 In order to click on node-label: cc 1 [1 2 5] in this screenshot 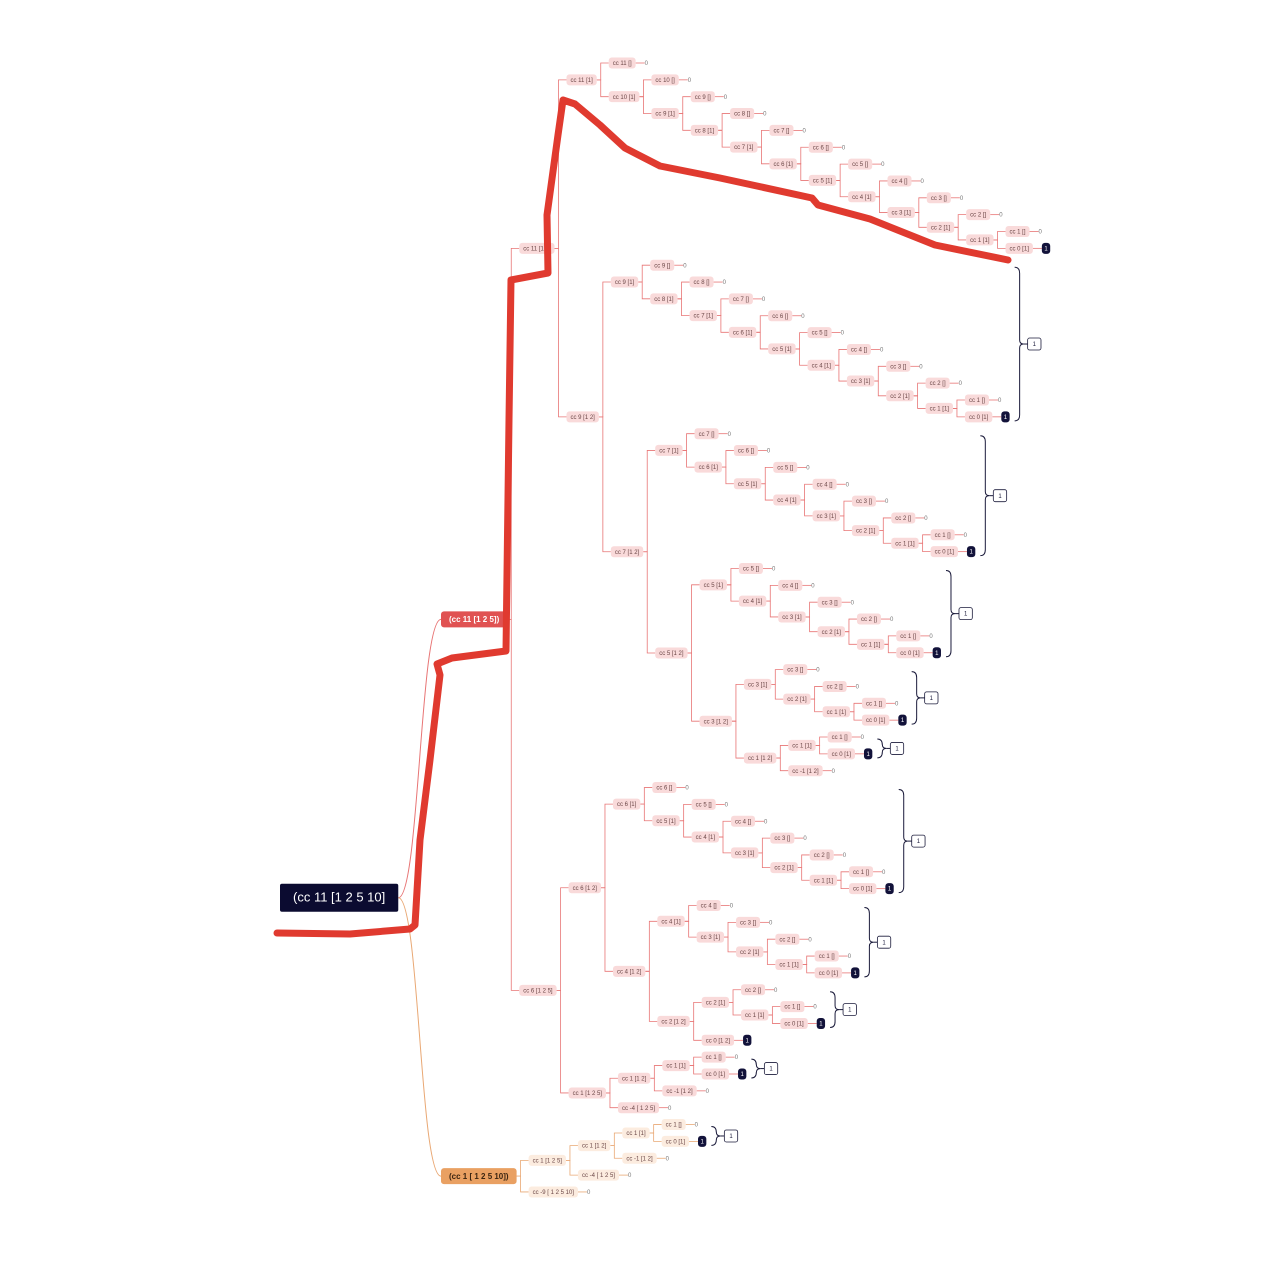, I will do `click(588, 1094)`.